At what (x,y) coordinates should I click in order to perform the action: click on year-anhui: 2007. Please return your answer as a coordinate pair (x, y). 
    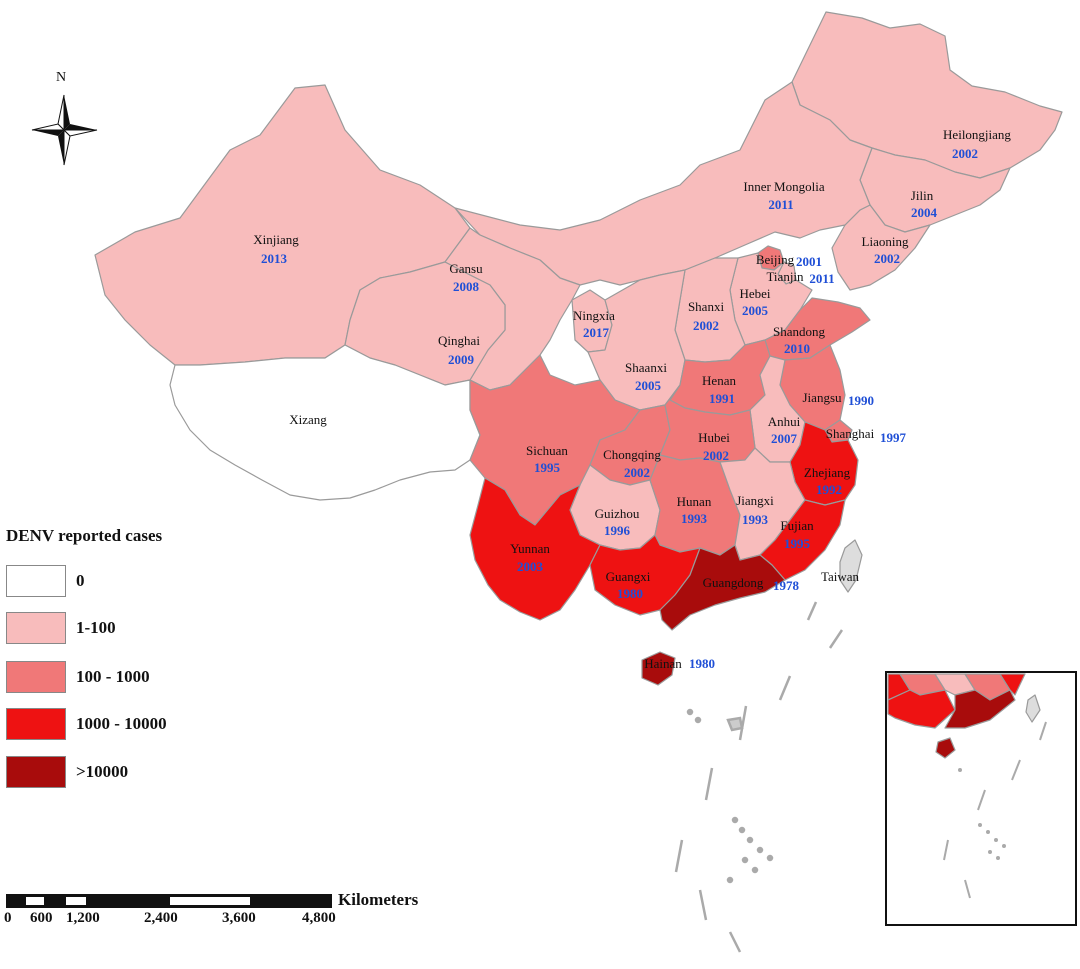
    Looking at the image, I should click on (784, 438).